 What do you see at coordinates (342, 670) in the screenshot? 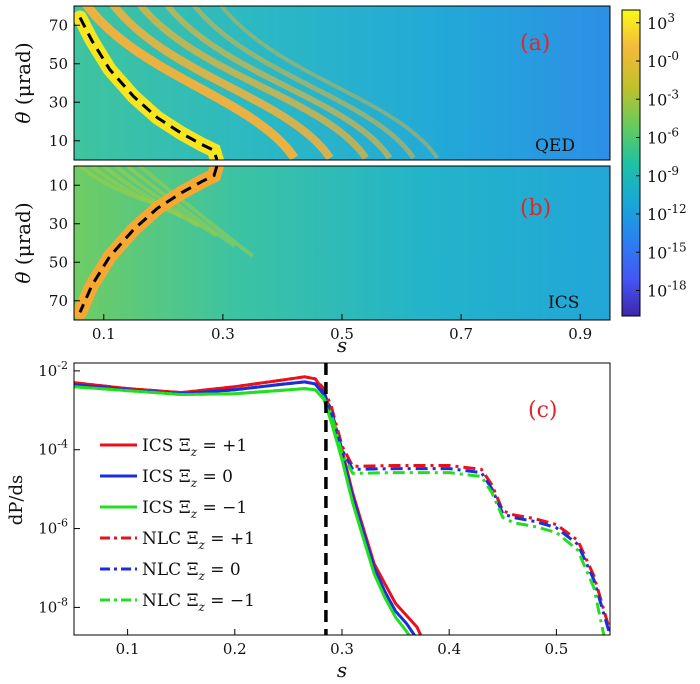
I see `panel-c-xlabel: s` at bounding box center [342, 670].